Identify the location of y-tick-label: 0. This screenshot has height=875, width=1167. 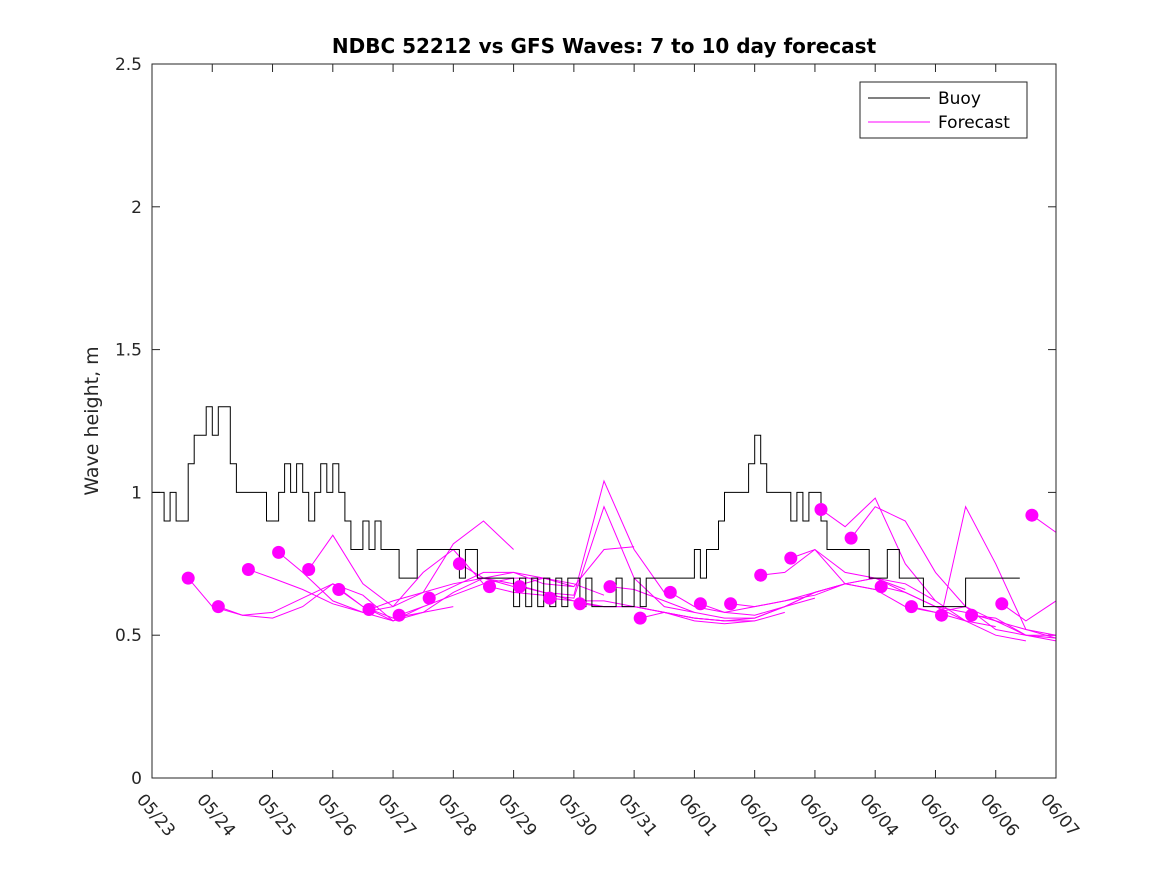
(136, 779).